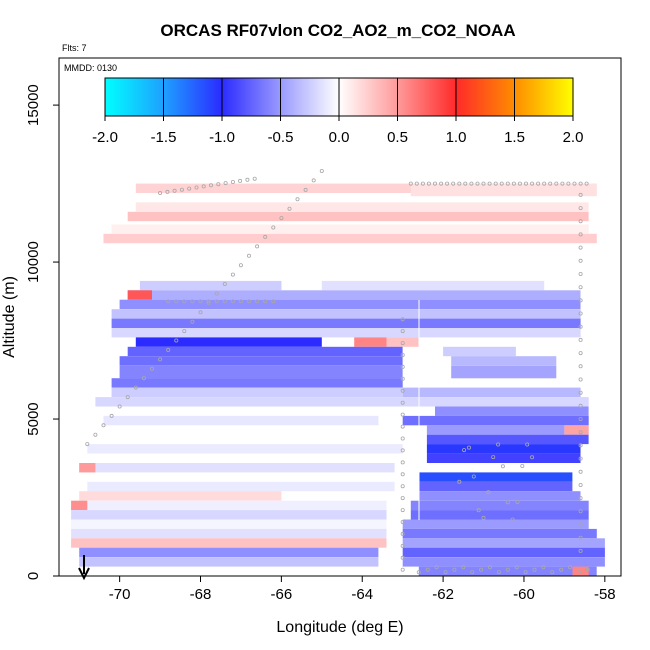 This screenshot has width=650, height=650. I want to click on arrow-head, so click(84, 574).